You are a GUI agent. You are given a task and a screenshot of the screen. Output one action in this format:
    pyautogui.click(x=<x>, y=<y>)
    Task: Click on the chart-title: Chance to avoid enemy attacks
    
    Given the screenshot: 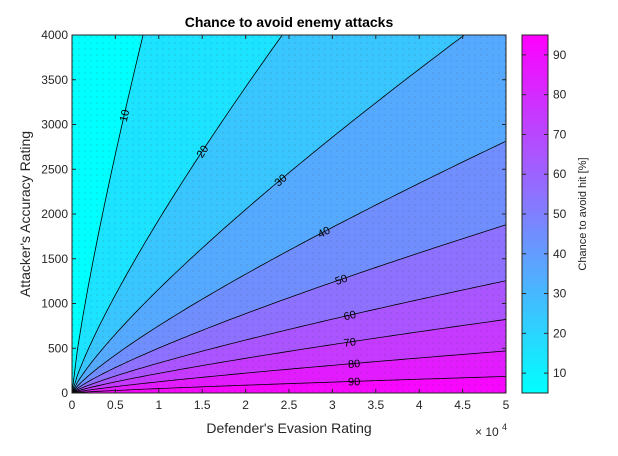 What is the action you would take?
    pyautogui.click(x=289, y=22)
    